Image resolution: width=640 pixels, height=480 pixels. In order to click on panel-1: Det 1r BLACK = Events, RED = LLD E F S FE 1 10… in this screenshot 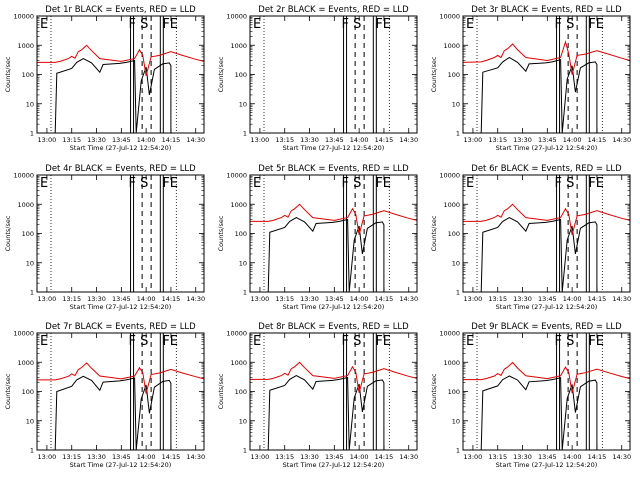, I will do `click(104, 78)`.